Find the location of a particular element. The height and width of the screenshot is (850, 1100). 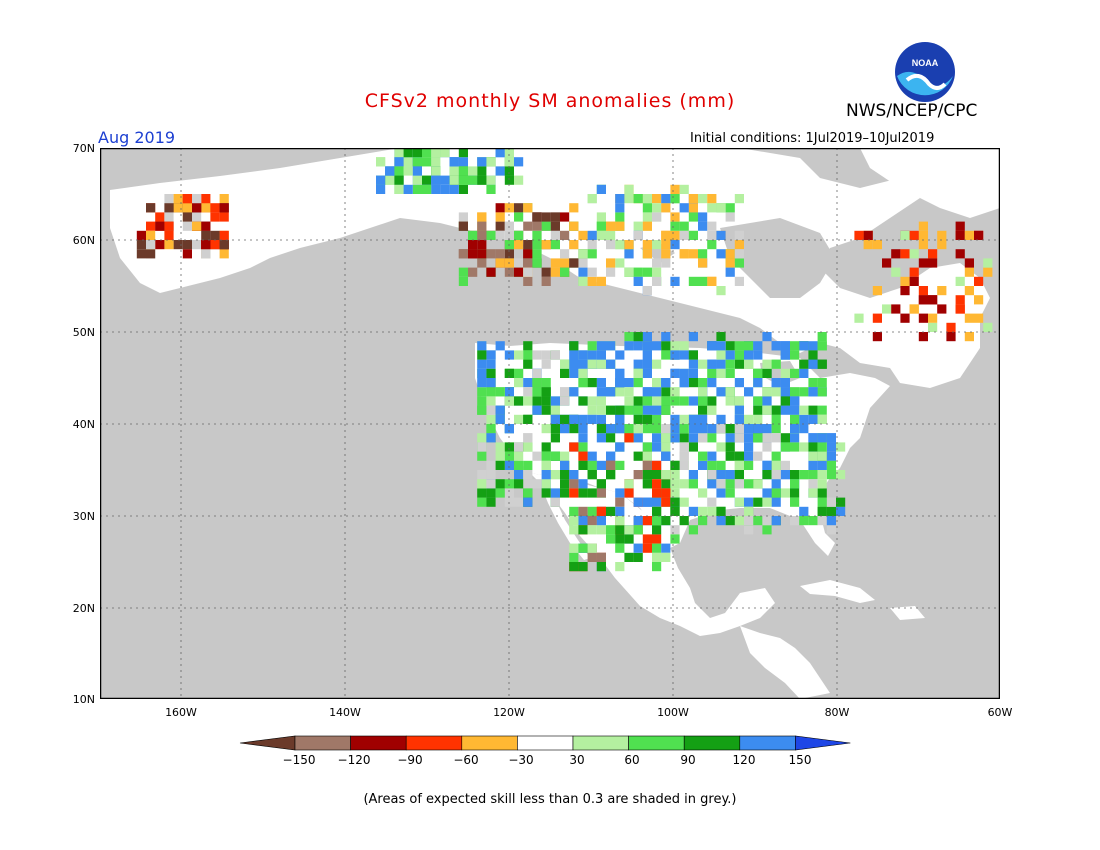

logo-text: NOAA is located at coordinates (925, 63).